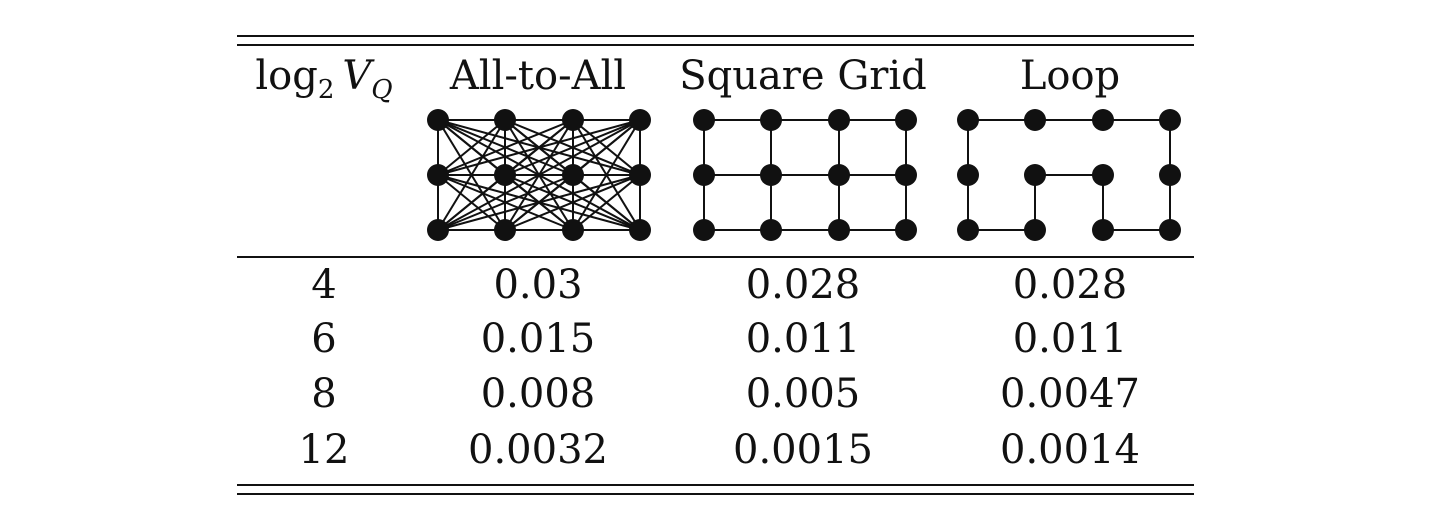 The image size is (1436, 532). I want to click on loop-edges, so click(1069, 175).